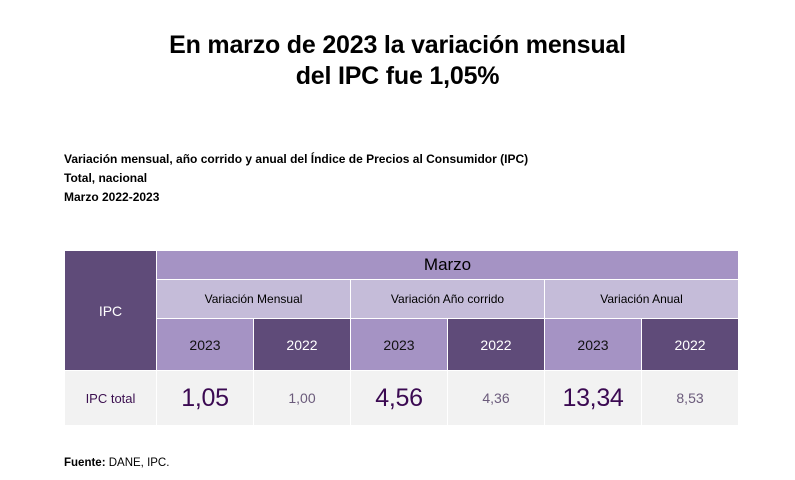 This screenshot has height=480, width=795. Describe the element at coordinates (106, 178) in the screenshot. I see `subtitle-line-2: Total, nacional` at that location.